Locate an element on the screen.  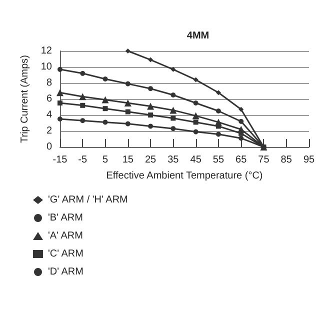
legend-label: 'G' ARM / 'H' ARM is located at coordinates (88, 200).